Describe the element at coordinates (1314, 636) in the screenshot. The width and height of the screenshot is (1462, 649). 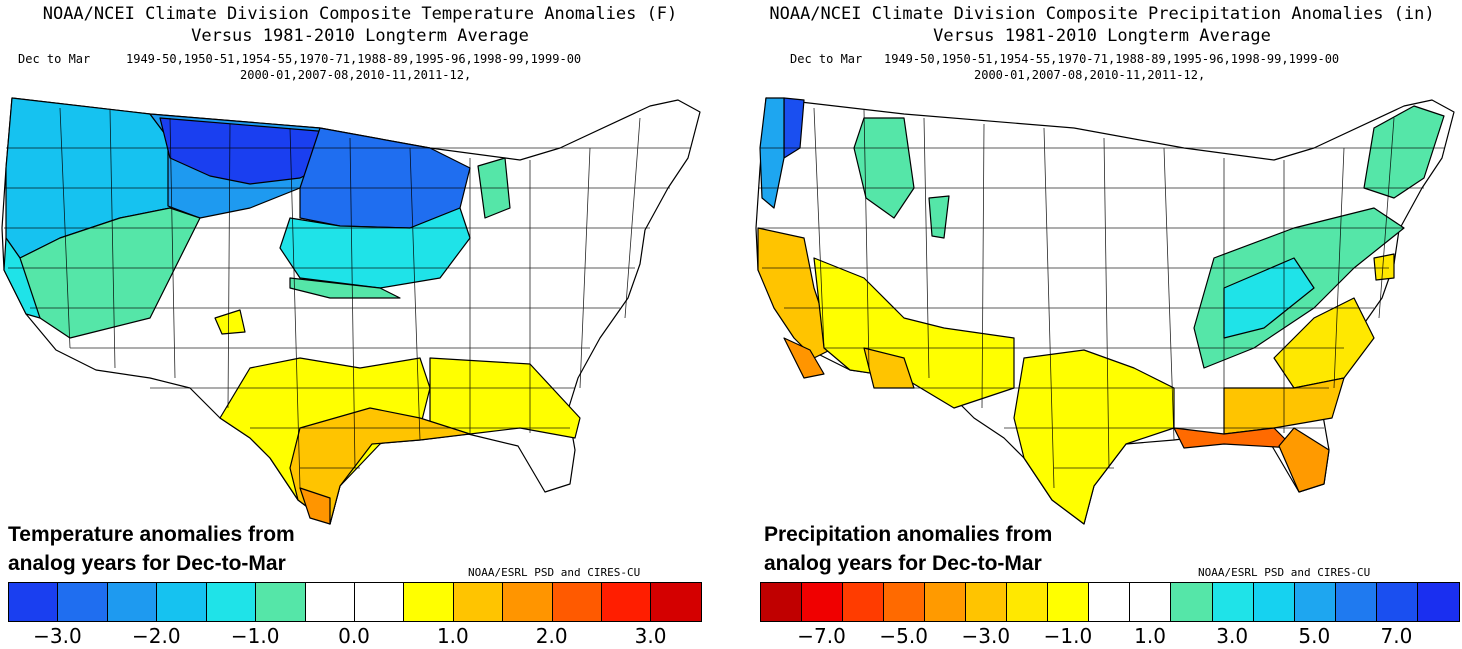
I see `colorbar-tick-label: 5.0` at that location.